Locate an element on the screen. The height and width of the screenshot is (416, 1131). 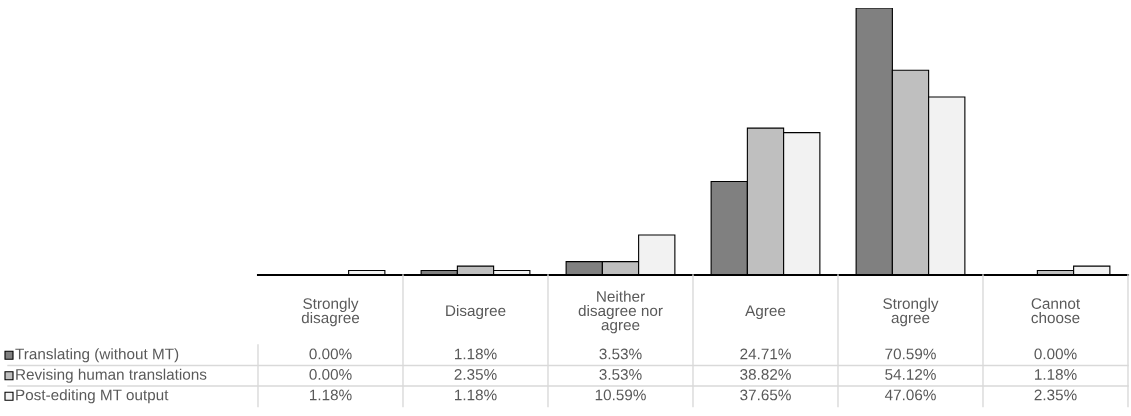
data-label: 10.59% is located at coordinates (620, 395).